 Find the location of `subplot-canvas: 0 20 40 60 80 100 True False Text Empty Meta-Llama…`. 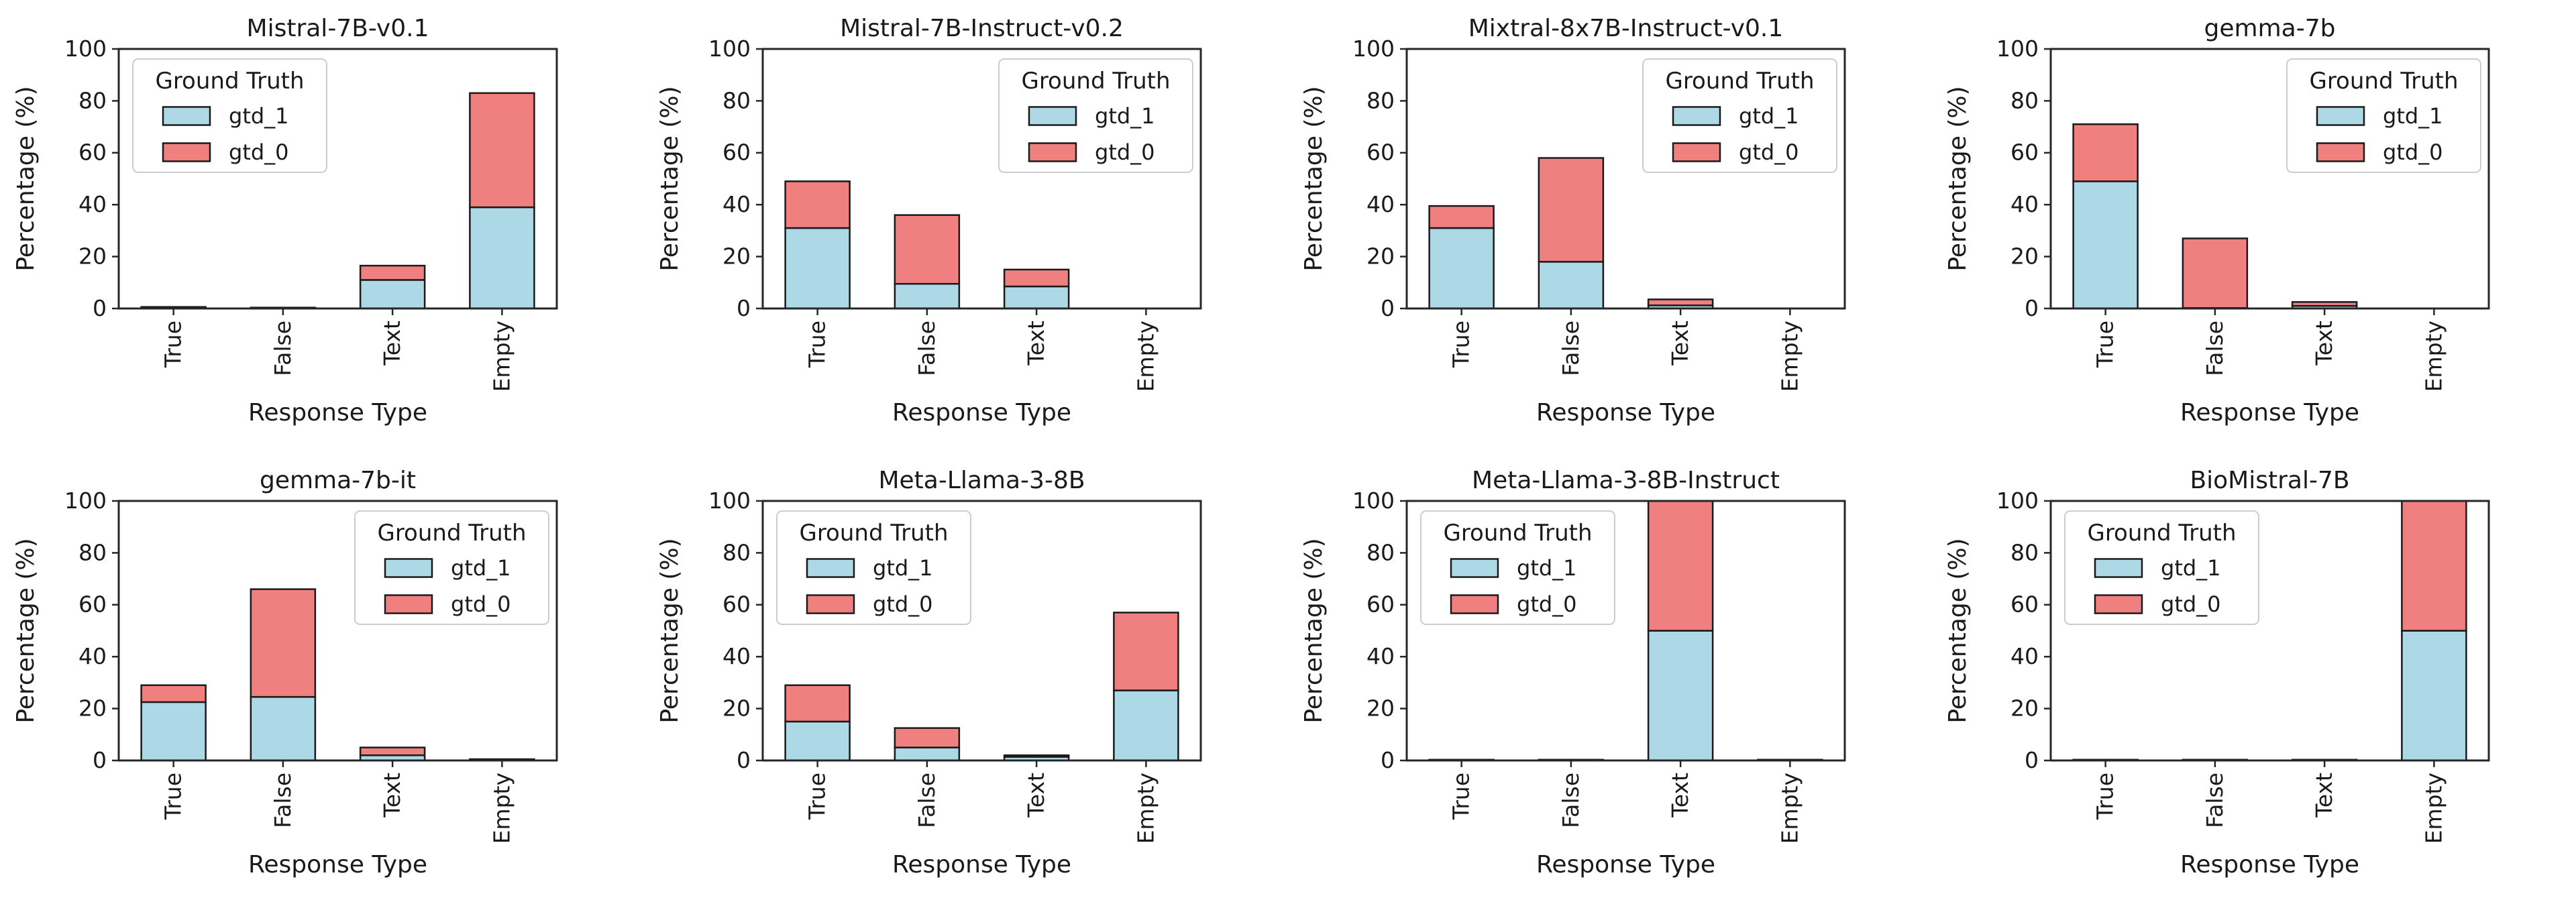

subplot-canvas: 0 20 40 60 80 100 True False Text Empty Meta-Llama… is located at coordinates (1573, 673).